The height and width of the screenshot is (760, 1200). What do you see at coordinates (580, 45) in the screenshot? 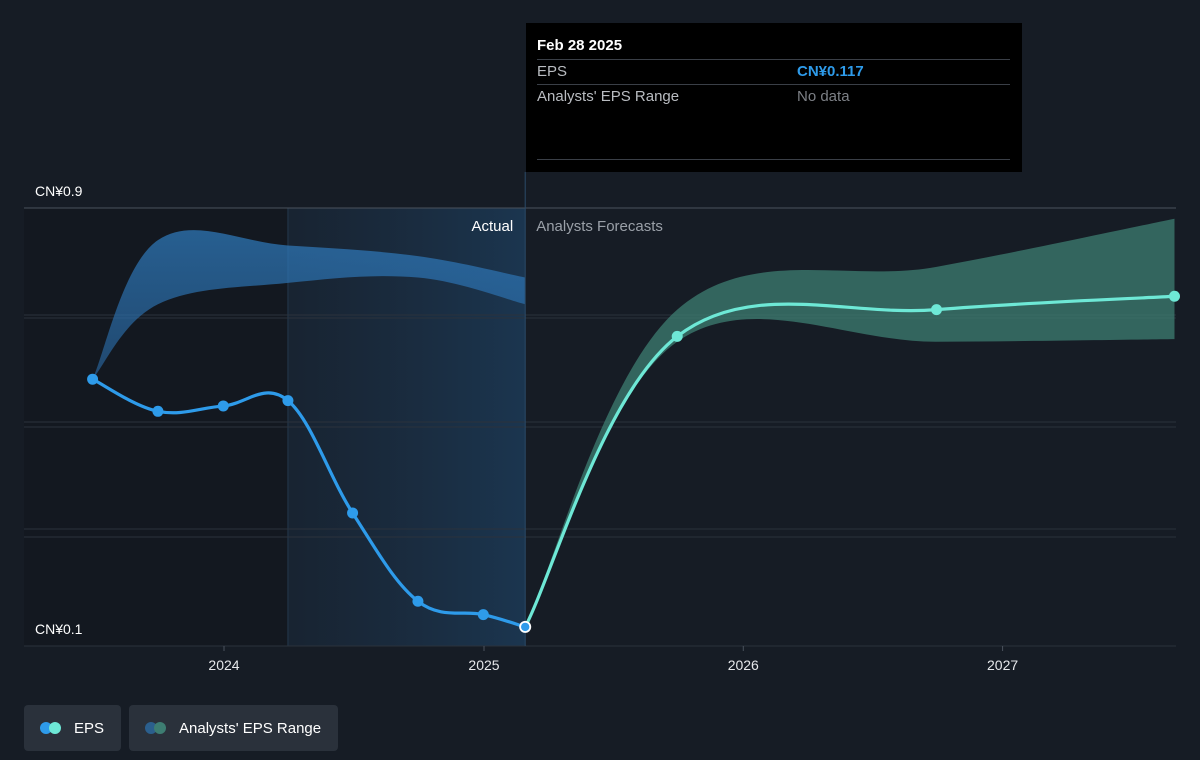
I see `tooltip-date: Feb 28 2025` at bounding box center [580, 45].